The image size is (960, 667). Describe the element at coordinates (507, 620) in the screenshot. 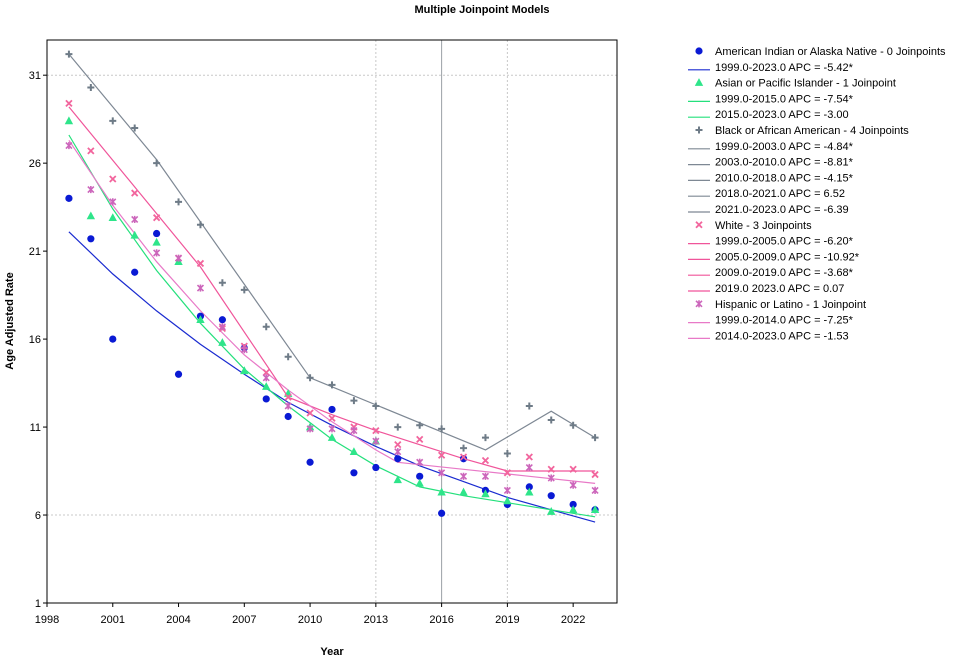

I see `x-tick-label: 2019` at that location.